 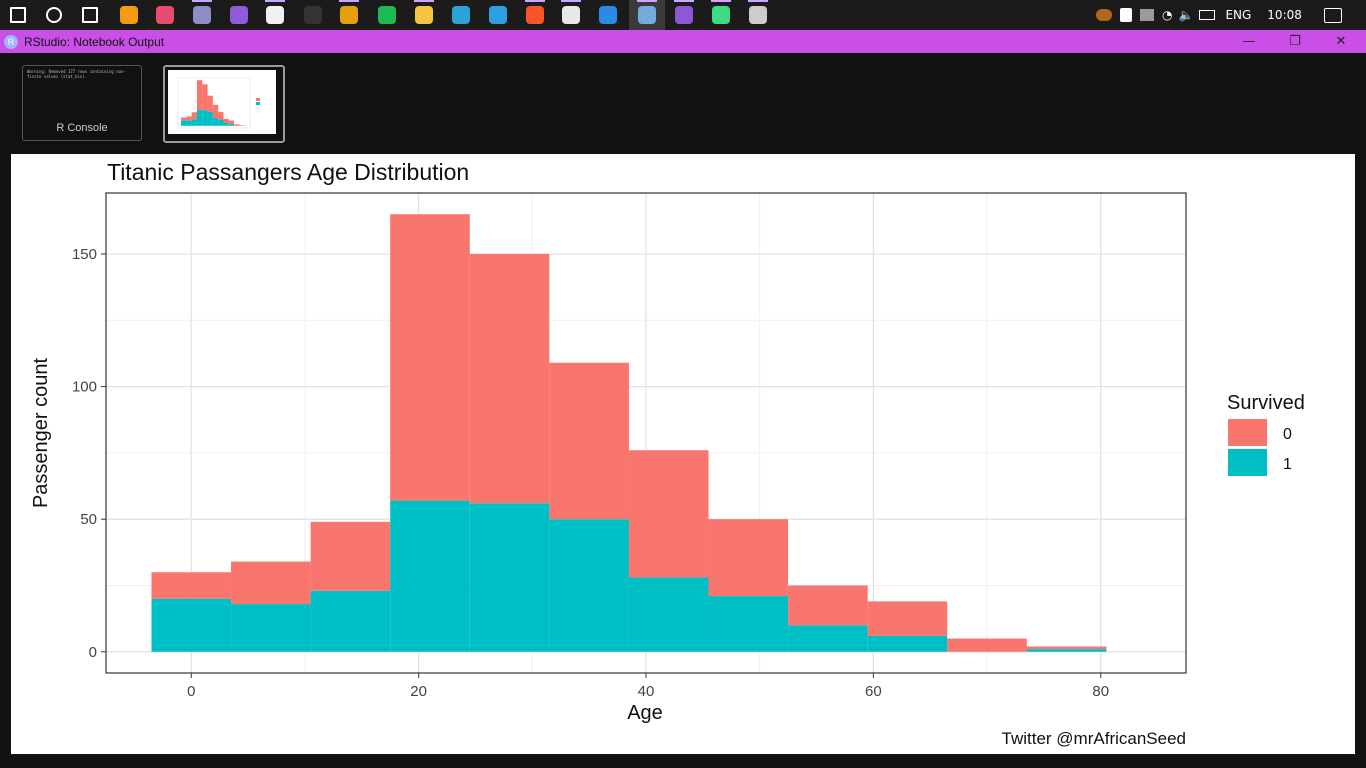 I want to click on close-button: ✕, so click(x=1341, y=41).